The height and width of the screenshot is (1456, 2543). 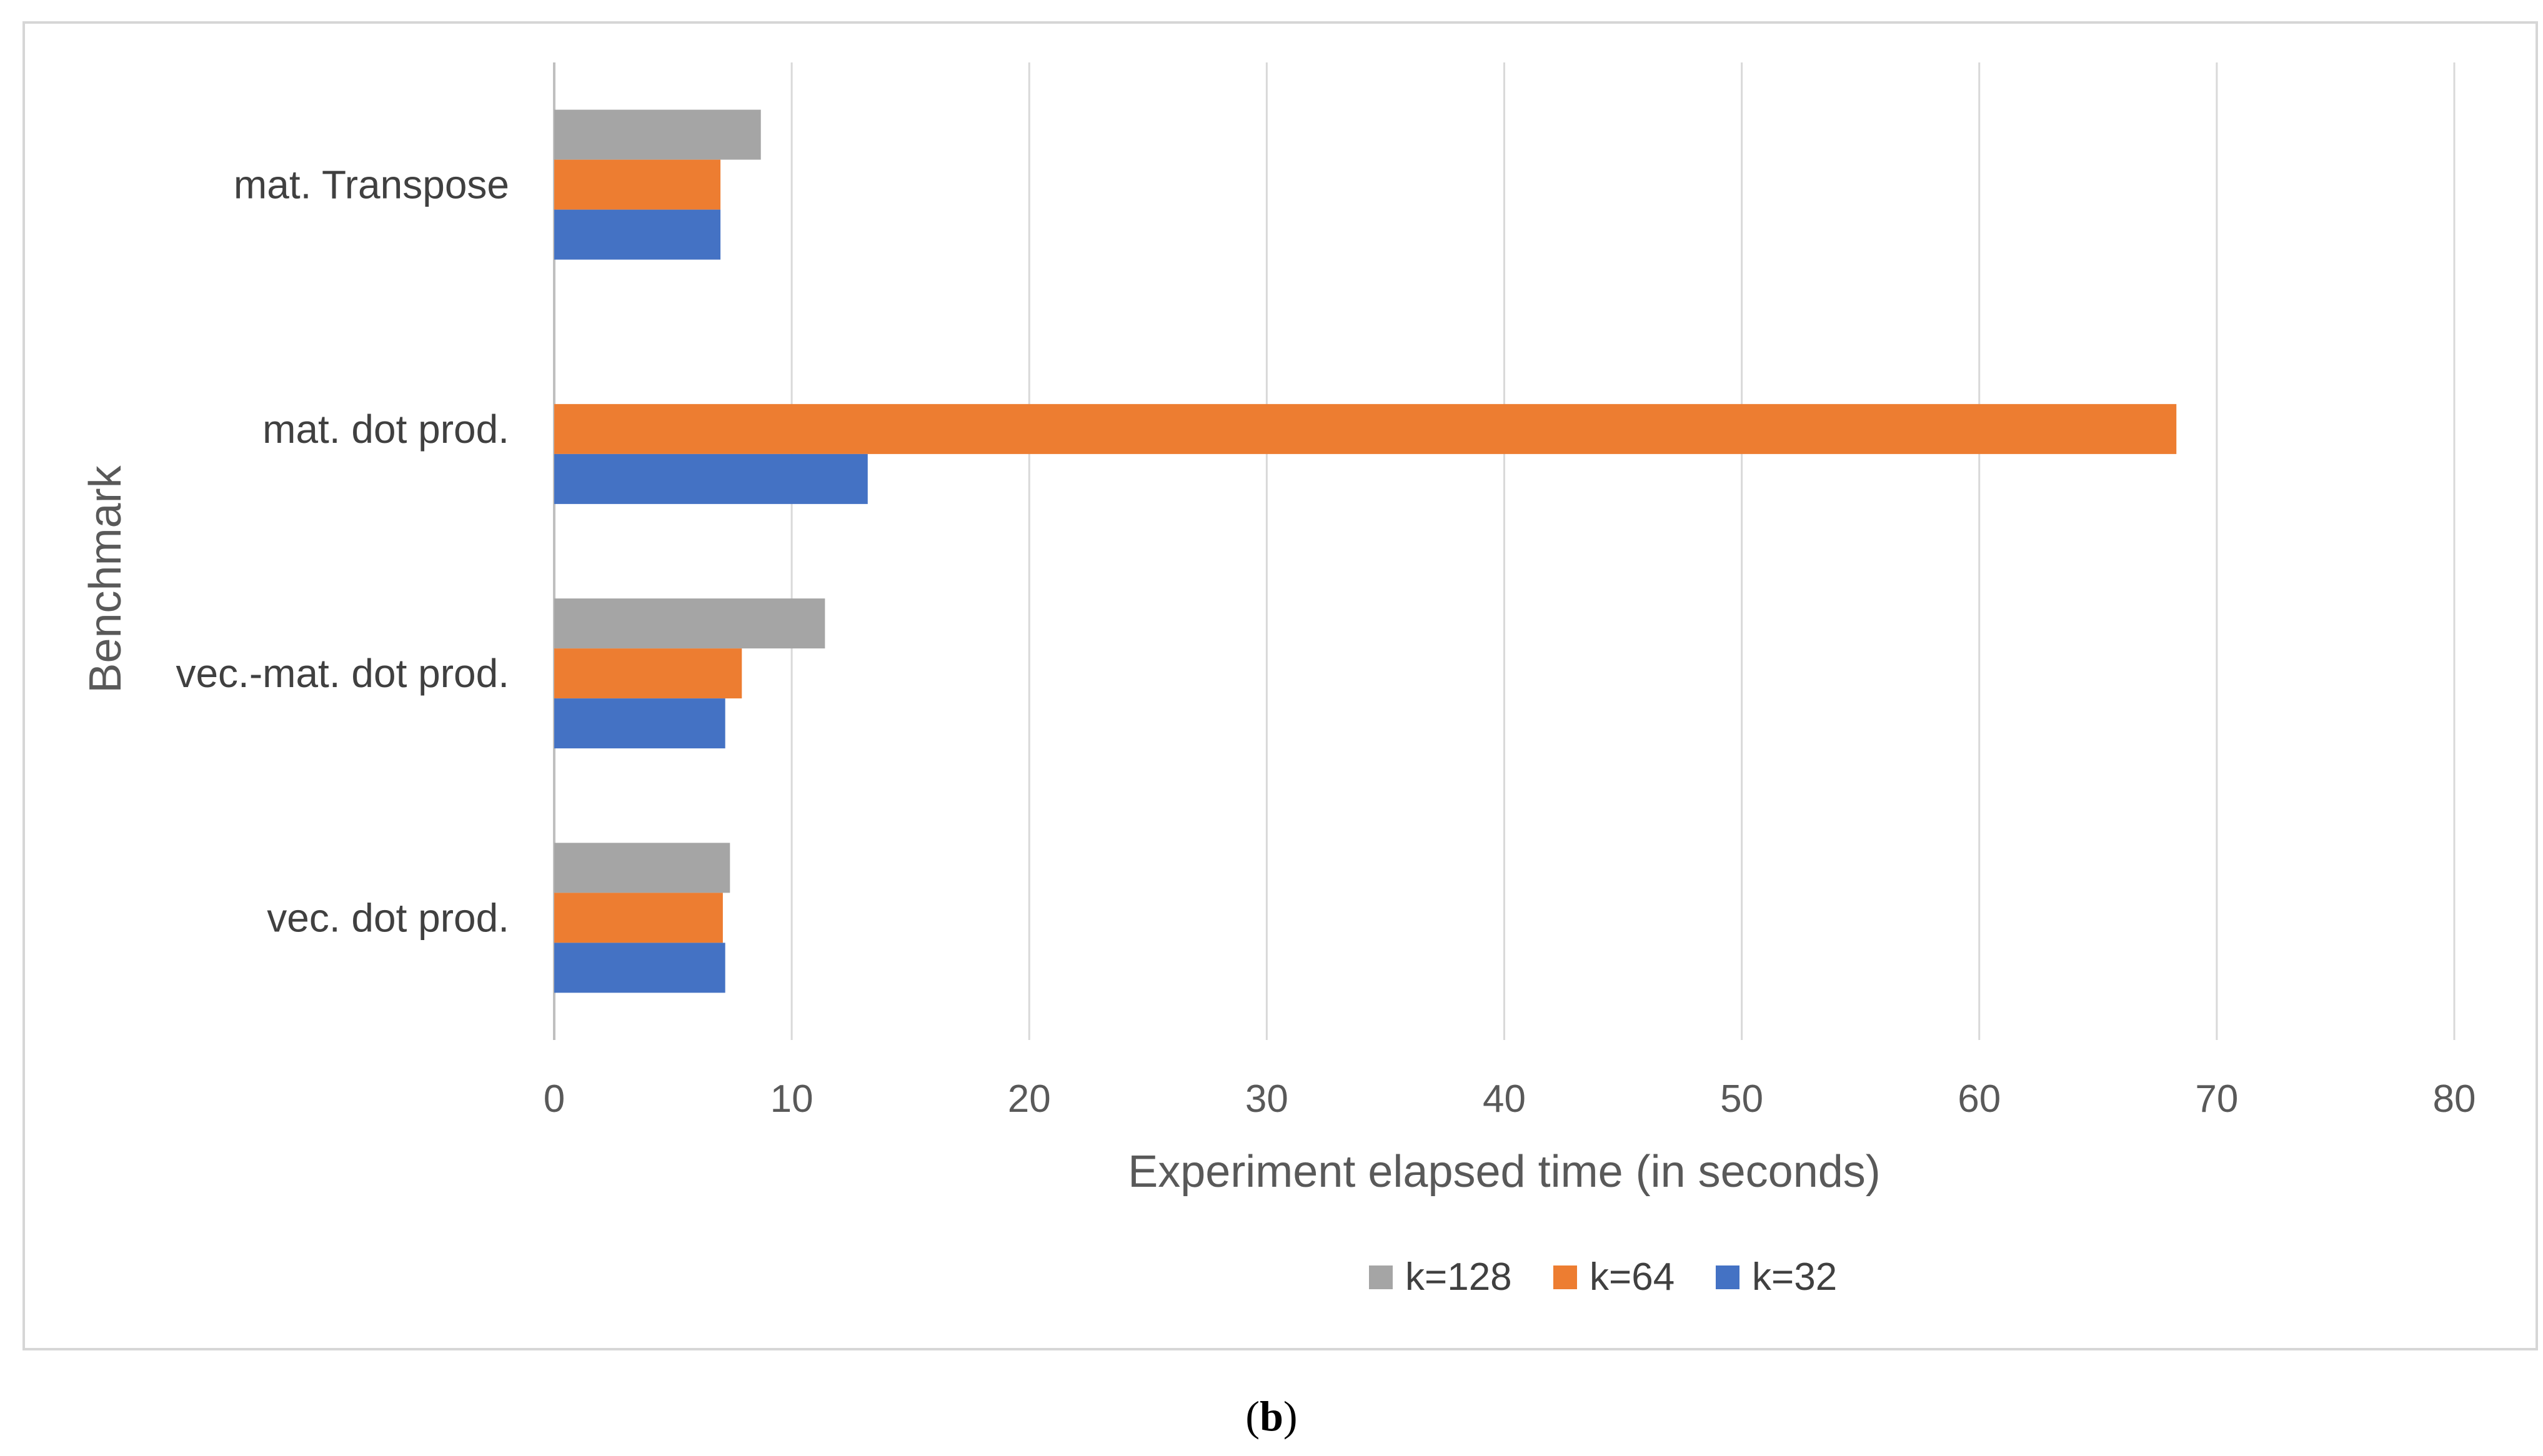 I want to click on legend-label: k=64, so click(x=1632, y=1277).